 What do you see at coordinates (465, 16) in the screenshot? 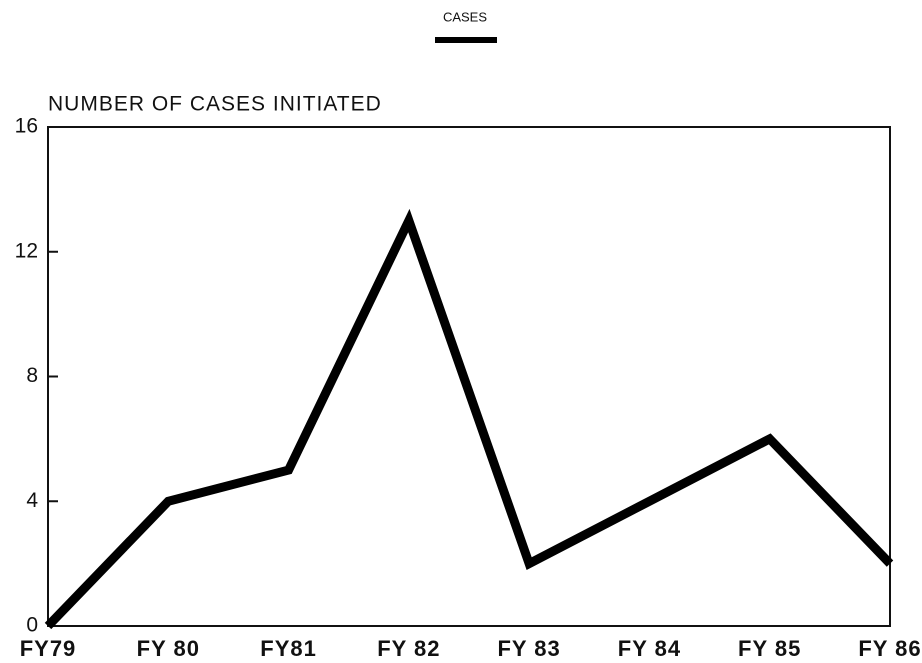
I see `legend-label: CASES` at bounding box center [465, 16].